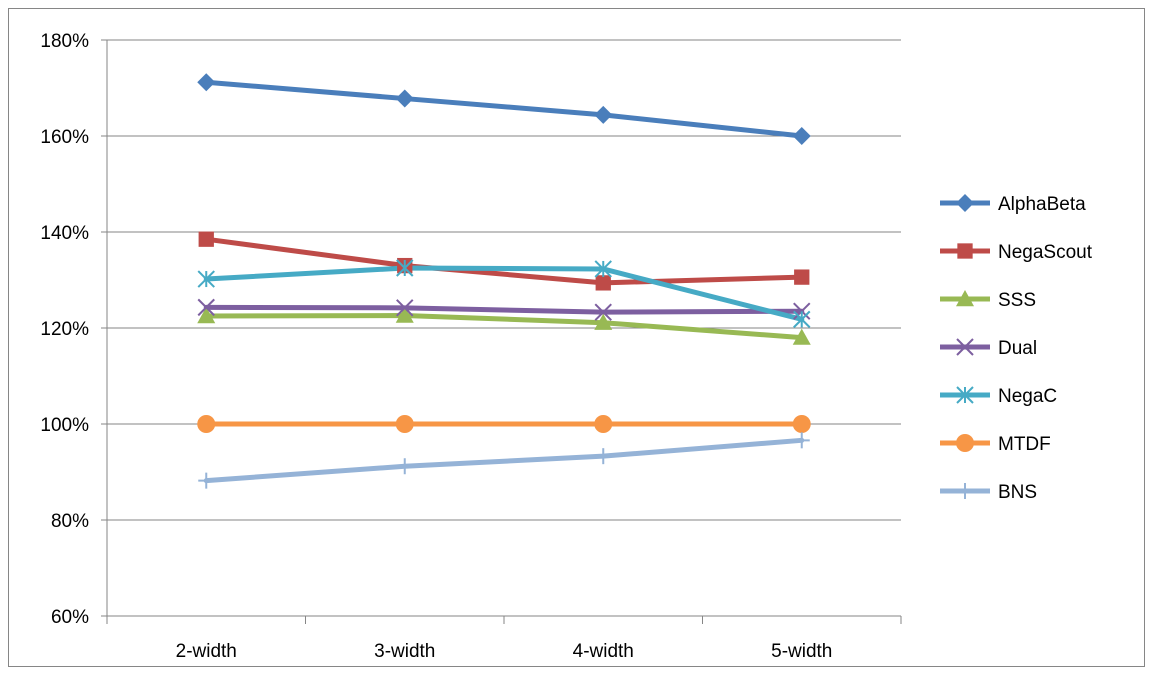  Describe the element at coordinates (603, 312) in the screenshot. I see `data-point-dual-4-width` at that location.